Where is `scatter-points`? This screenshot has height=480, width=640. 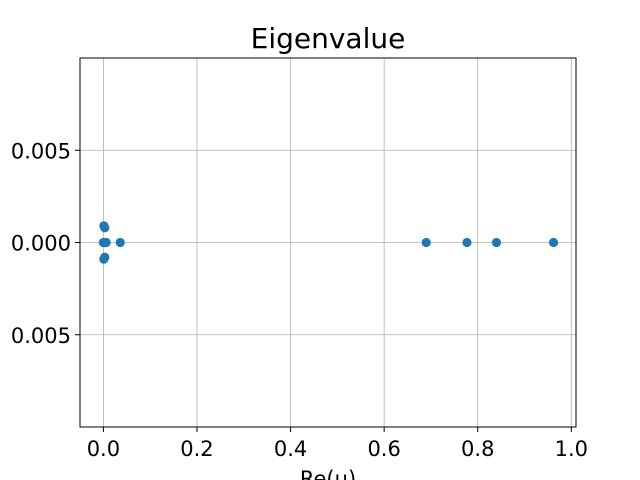
scatter-points is located at coordinates (328, 242).